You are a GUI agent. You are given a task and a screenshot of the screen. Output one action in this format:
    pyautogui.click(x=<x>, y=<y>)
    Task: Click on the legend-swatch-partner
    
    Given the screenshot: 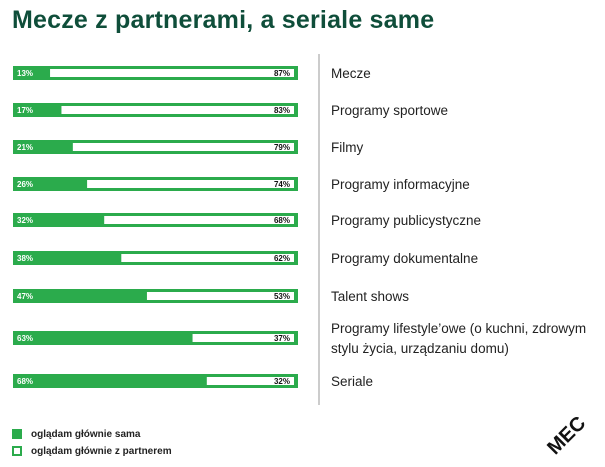 What is the action you would take?
    pyautogui.click(x=17, y=451)
    